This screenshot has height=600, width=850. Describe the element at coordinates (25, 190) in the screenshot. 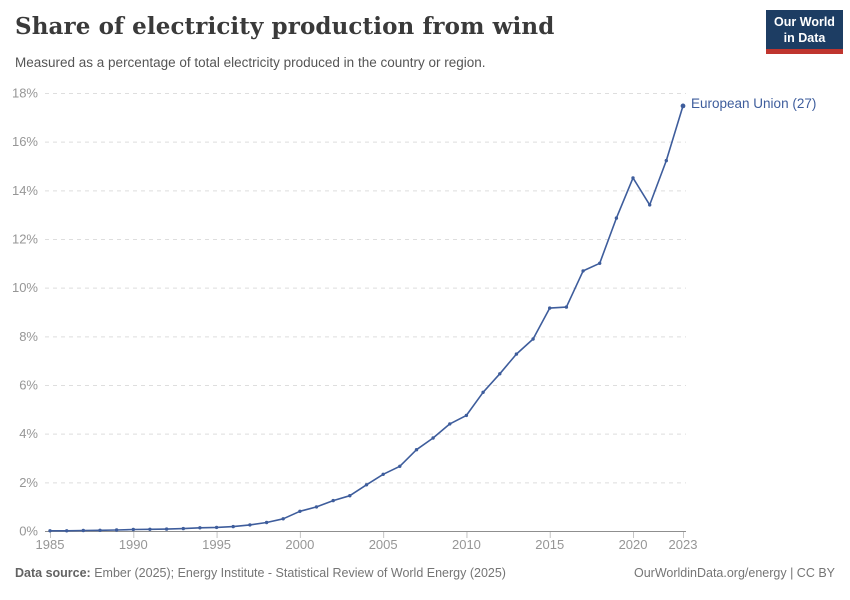

I see `y-tick-label: 14%` at that location.